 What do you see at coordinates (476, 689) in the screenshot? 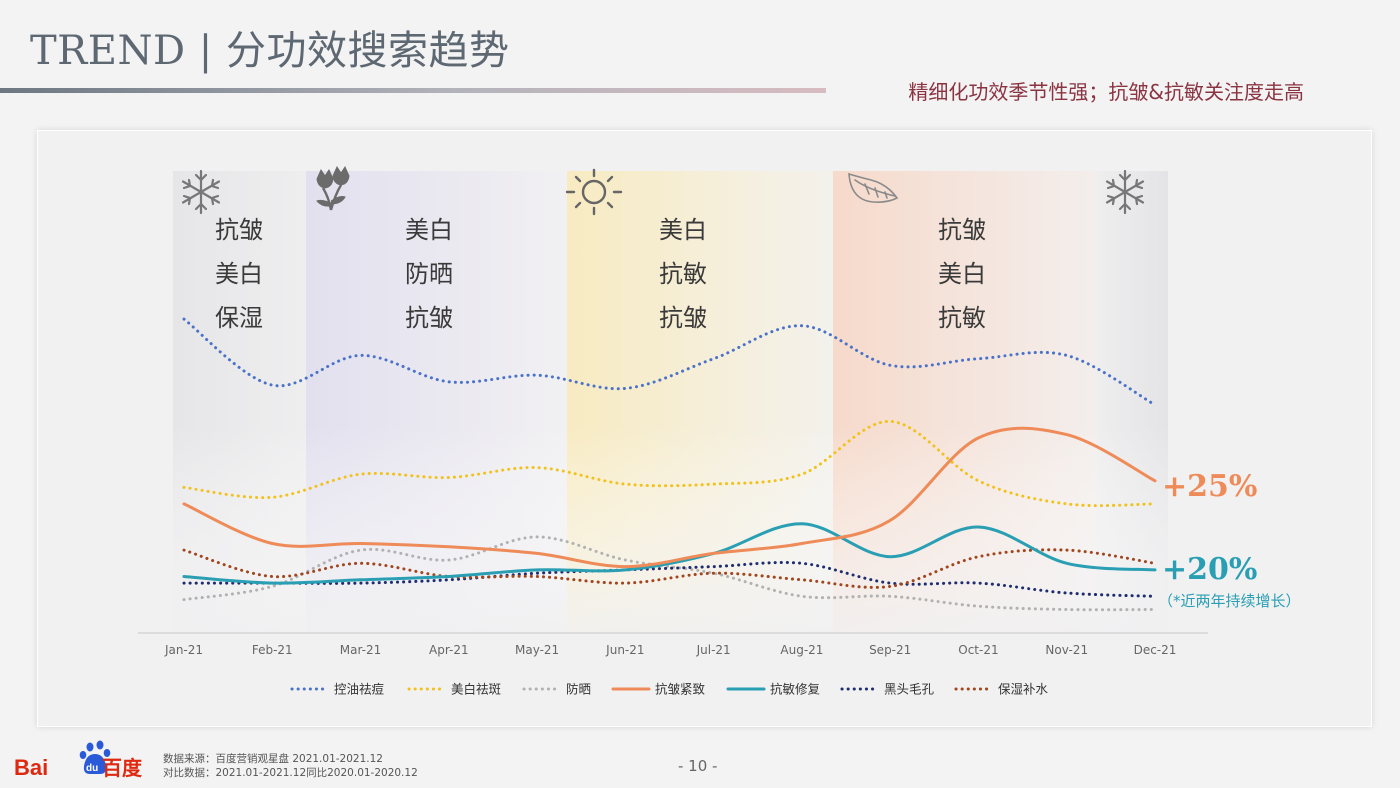
I see `legend-label: 美白祛斑` at bounding box center [476, 689].